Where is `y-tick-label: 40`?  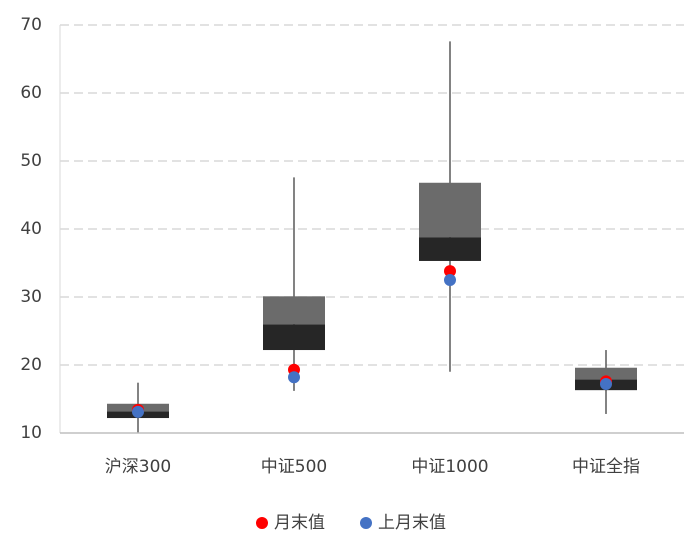
y-tick-label: 40 is located at coordinates (31, 229).